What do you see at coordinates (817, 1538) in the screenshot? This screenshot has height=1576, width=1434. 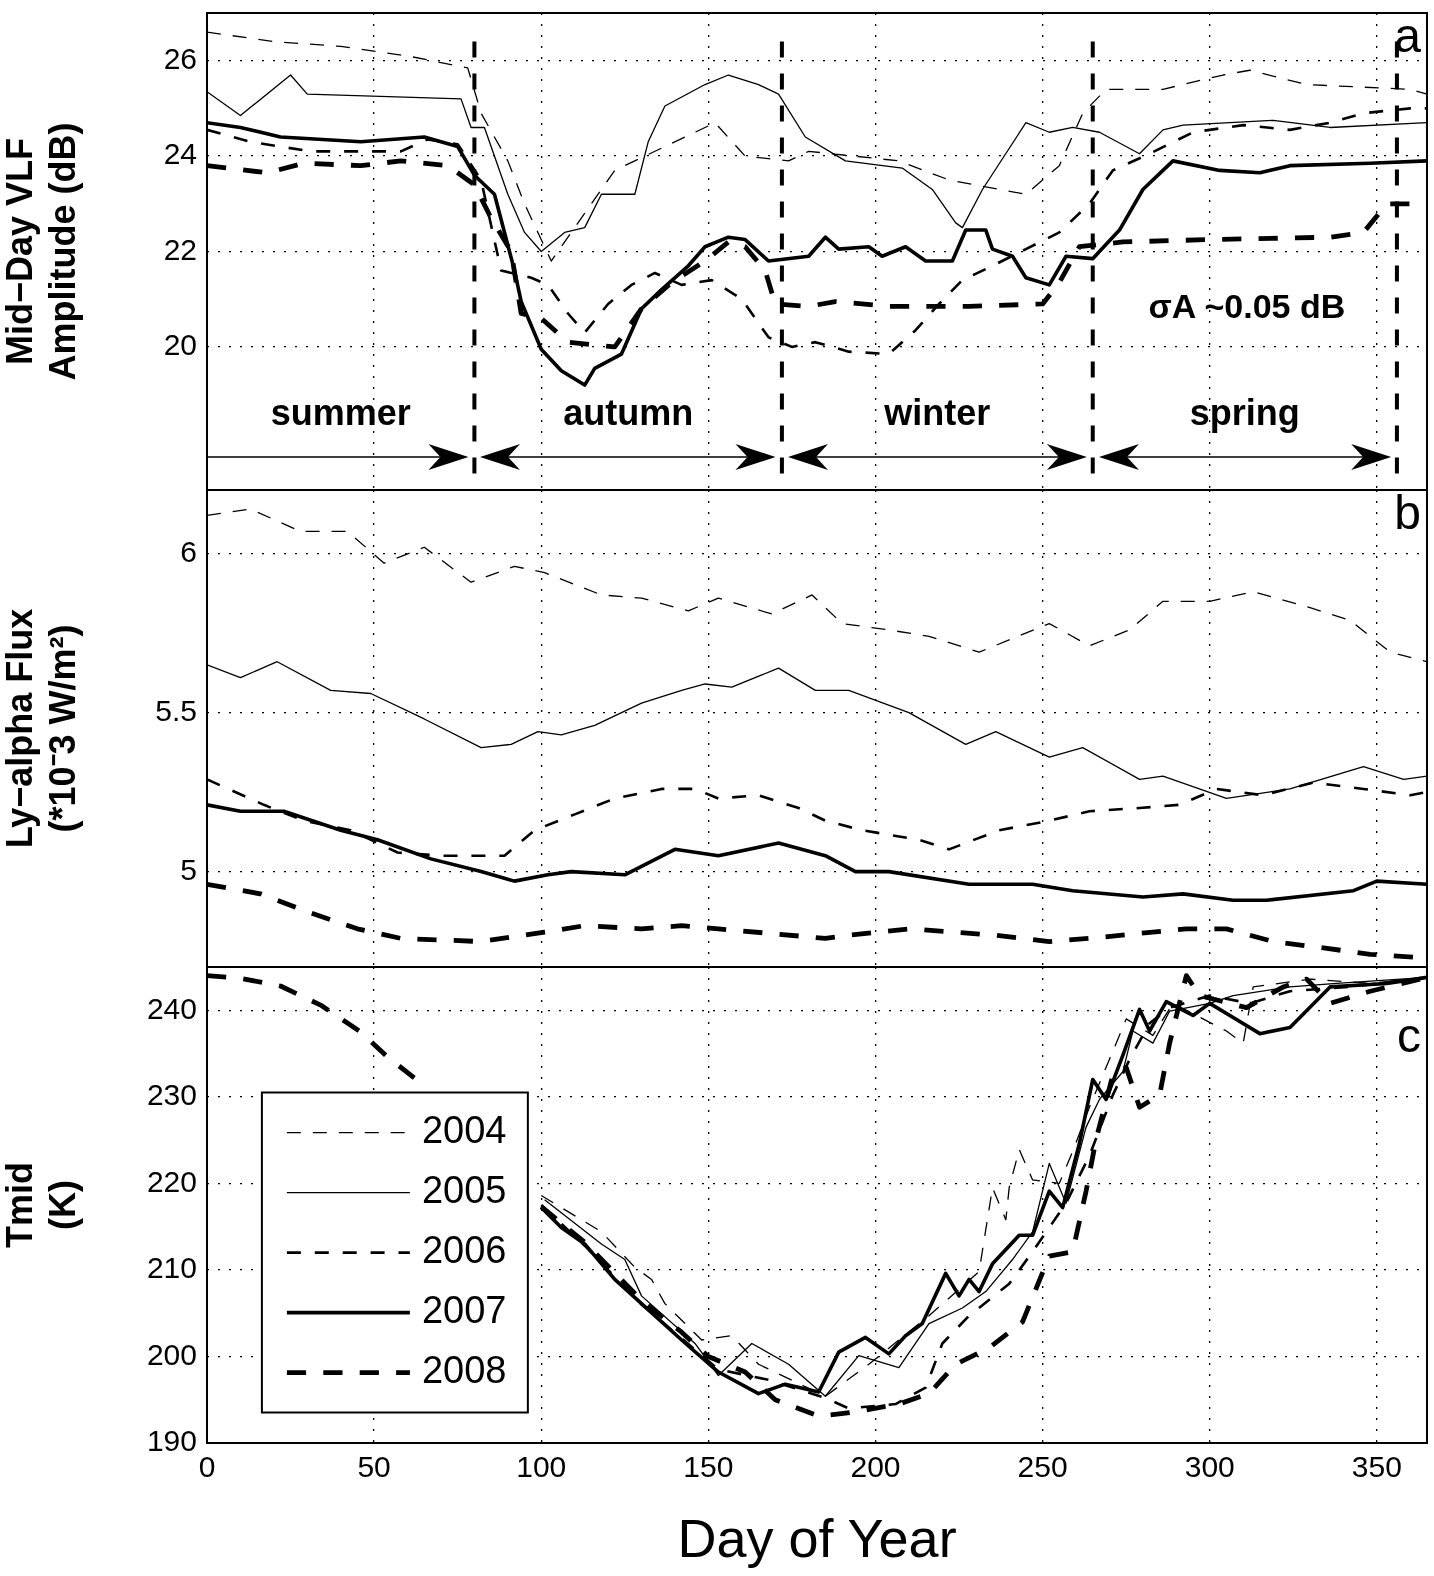 I see `x-axis-title: Day of Year` at bounding box center [817, 1538].